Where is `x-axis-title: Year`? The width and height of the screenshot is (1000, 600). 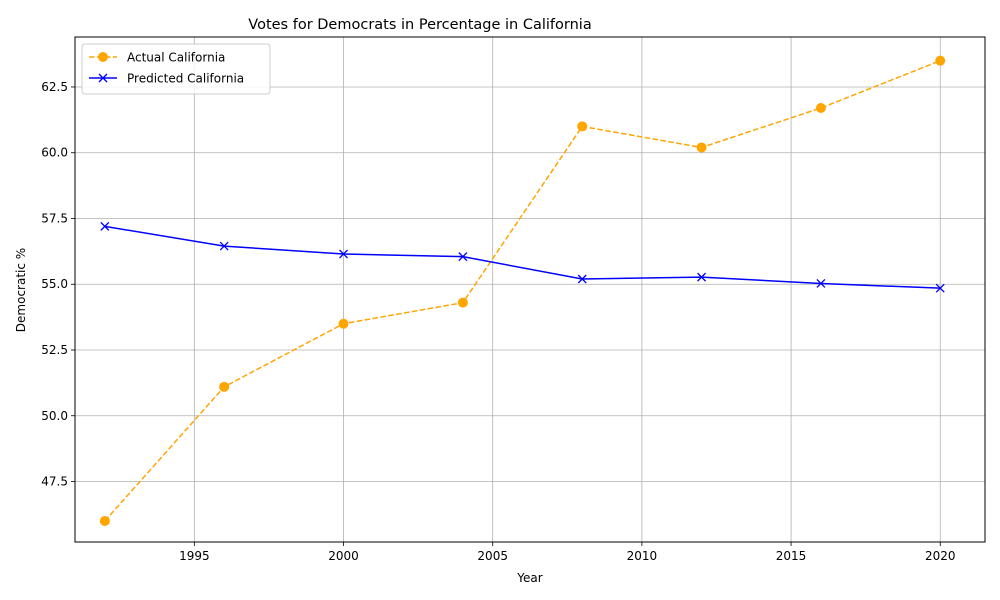
x-axis-title: Year is located at coordinates (529, 578).